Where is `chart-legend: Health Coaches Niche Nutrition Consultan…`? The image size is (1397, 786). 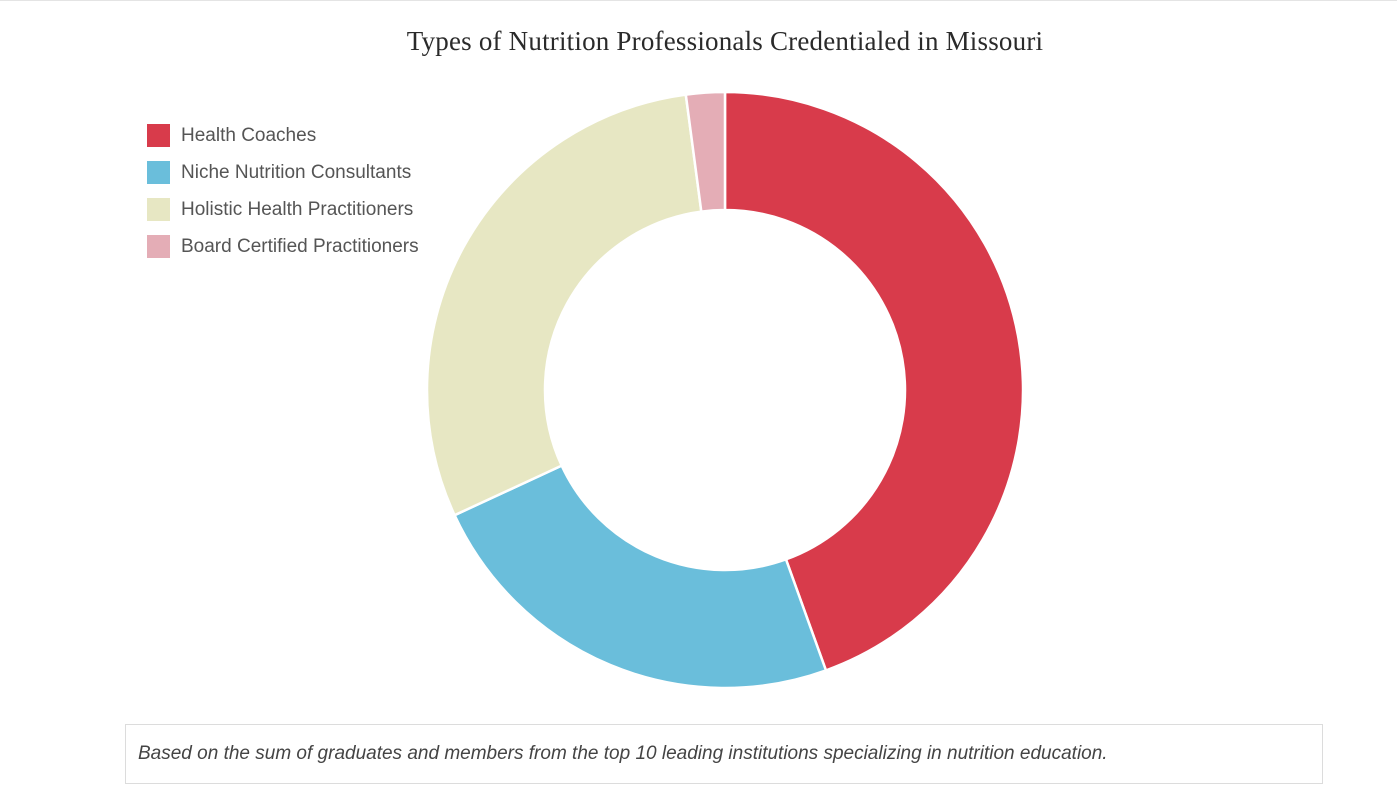
chart-legend: Health Coaches Niche Nutrition Consultan… is located at coordinates (283, 191).